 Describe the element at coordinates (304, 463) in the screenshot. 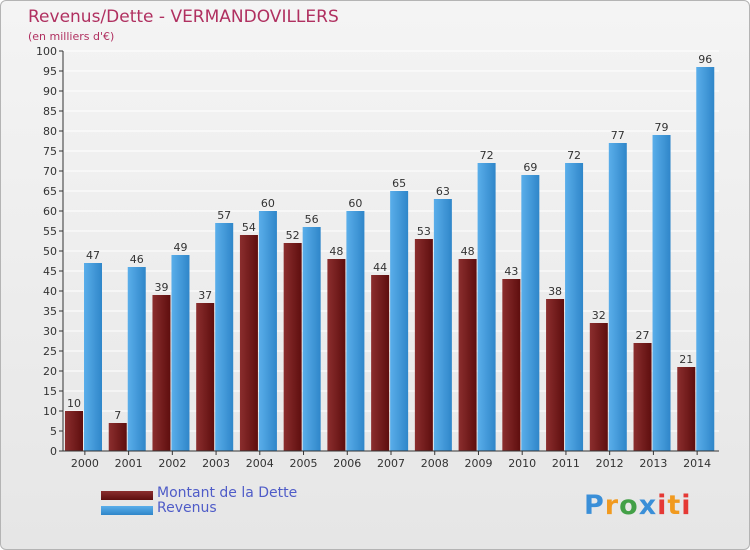

I see `x-tick-label: 2005` at that location.